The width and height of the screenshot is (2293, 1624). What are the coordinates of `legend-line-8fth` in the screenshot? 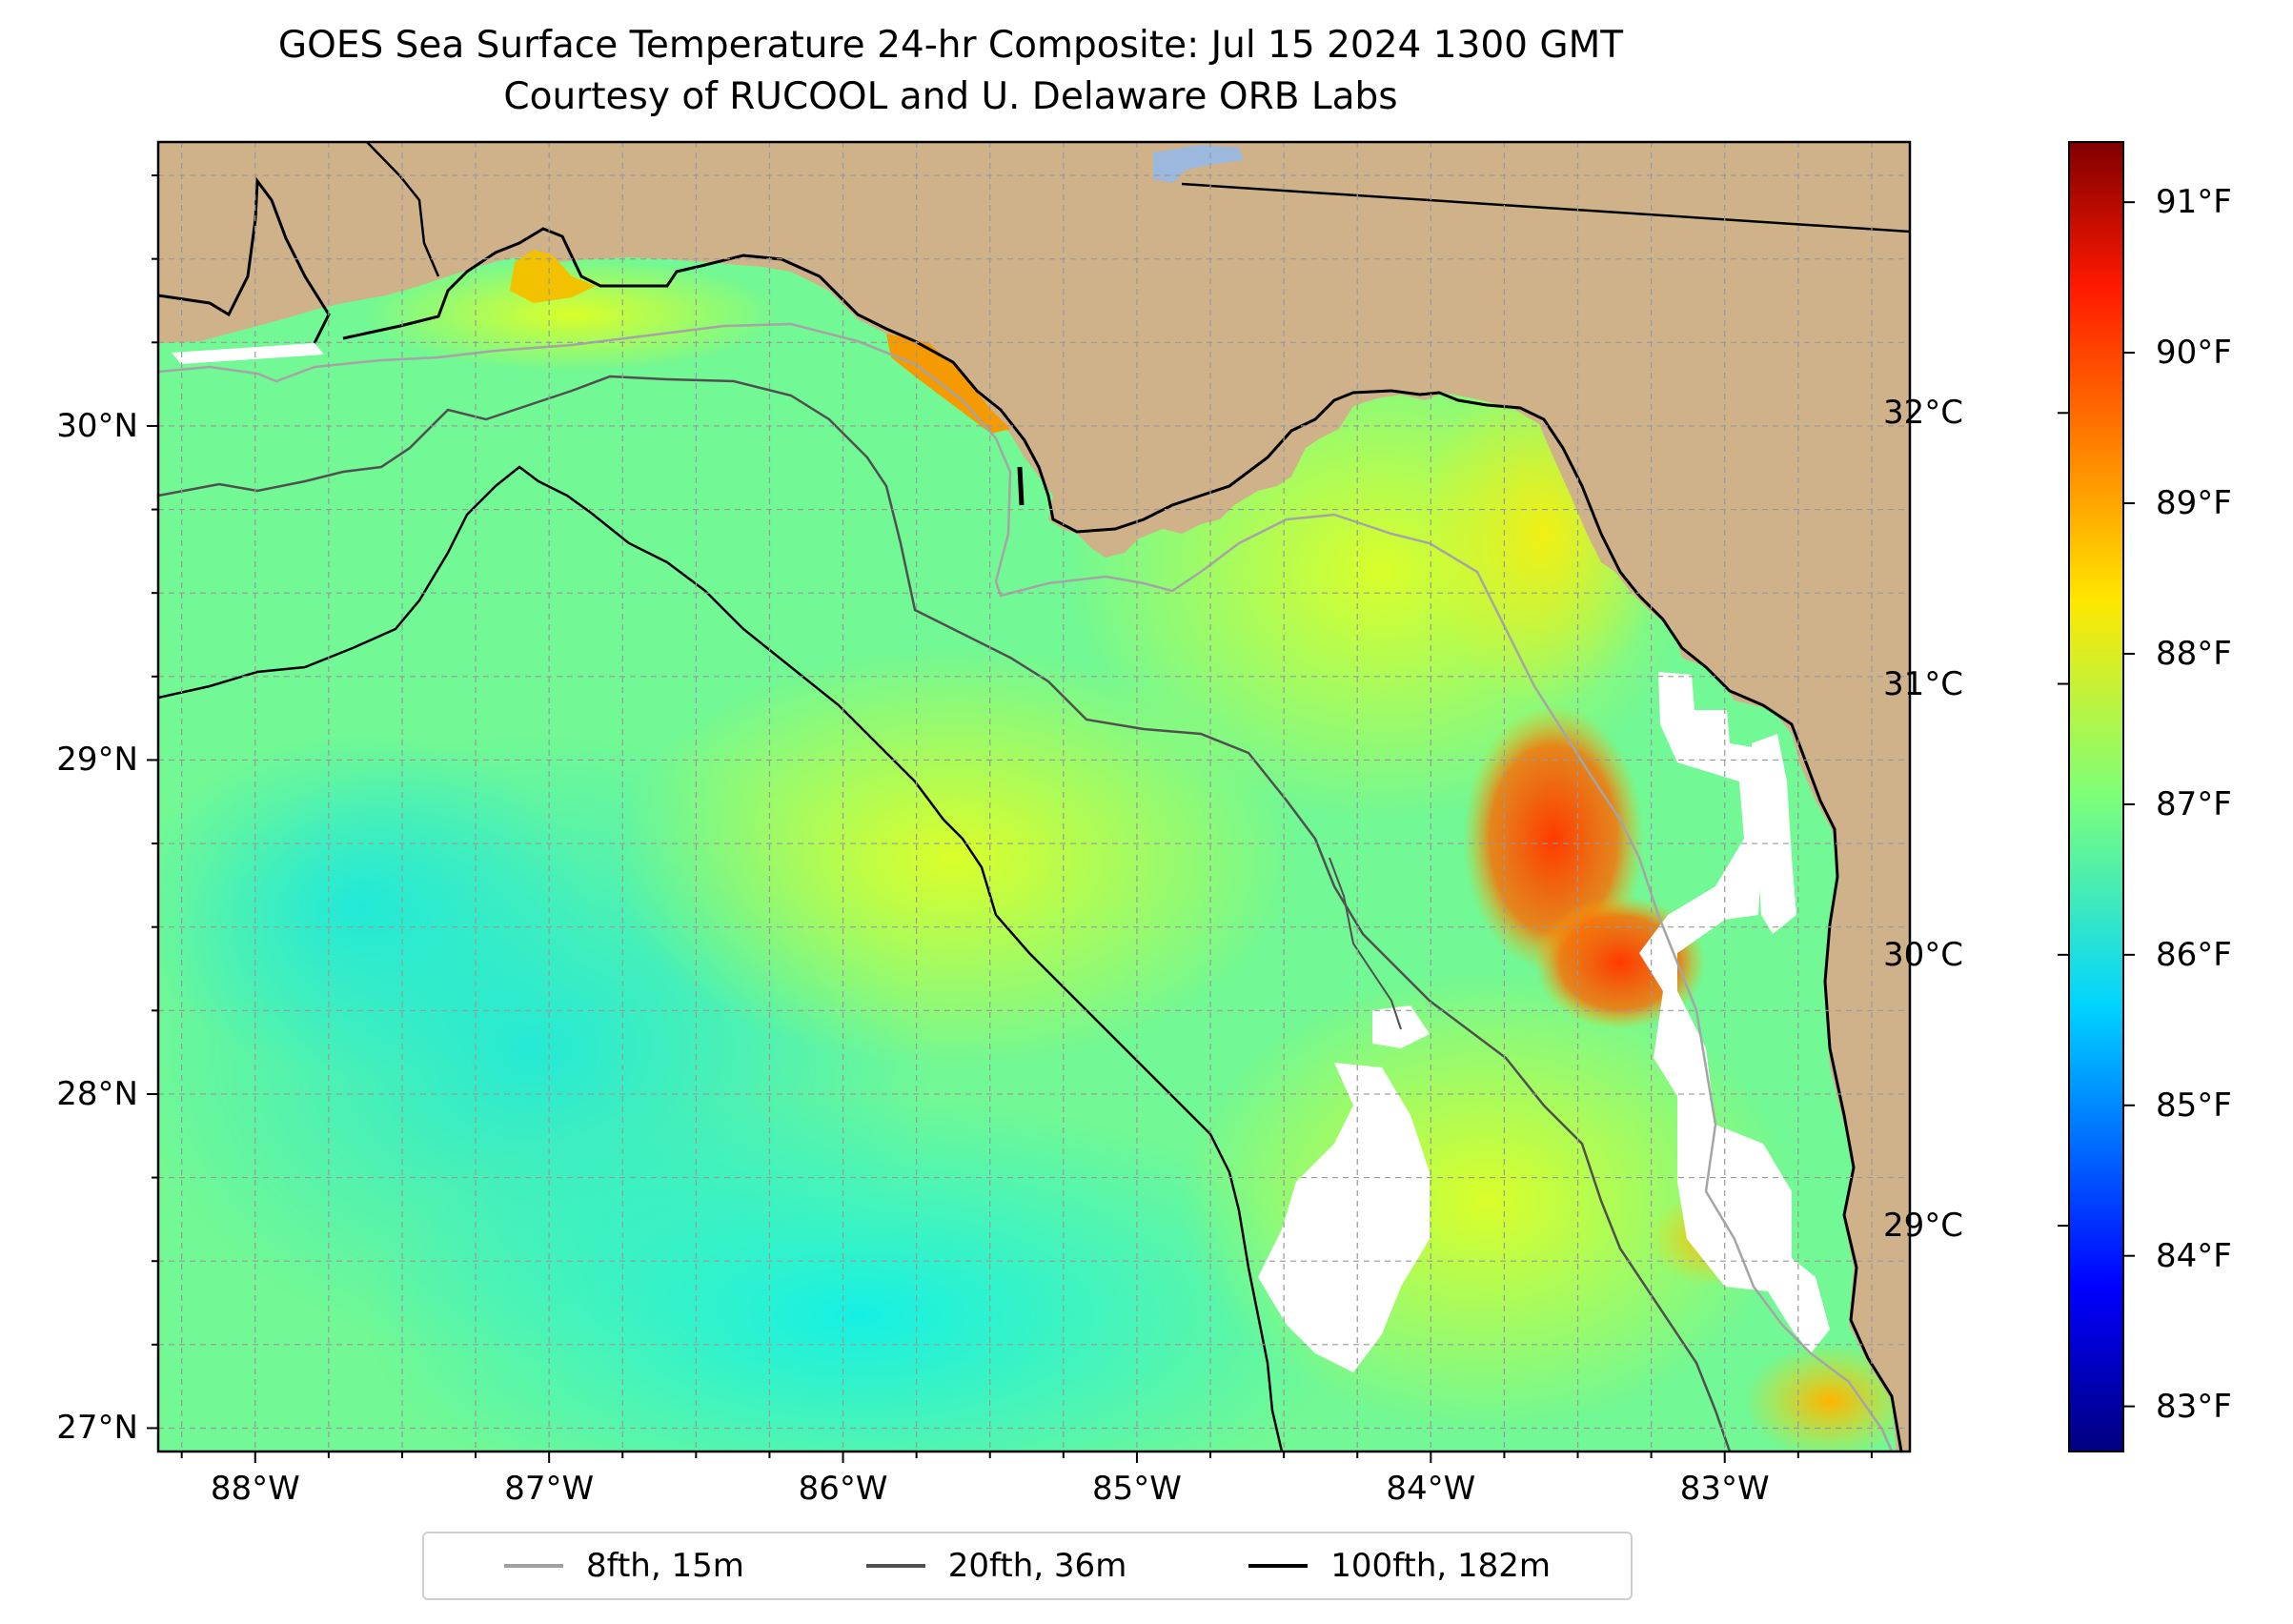 It's located at (533, 1566).